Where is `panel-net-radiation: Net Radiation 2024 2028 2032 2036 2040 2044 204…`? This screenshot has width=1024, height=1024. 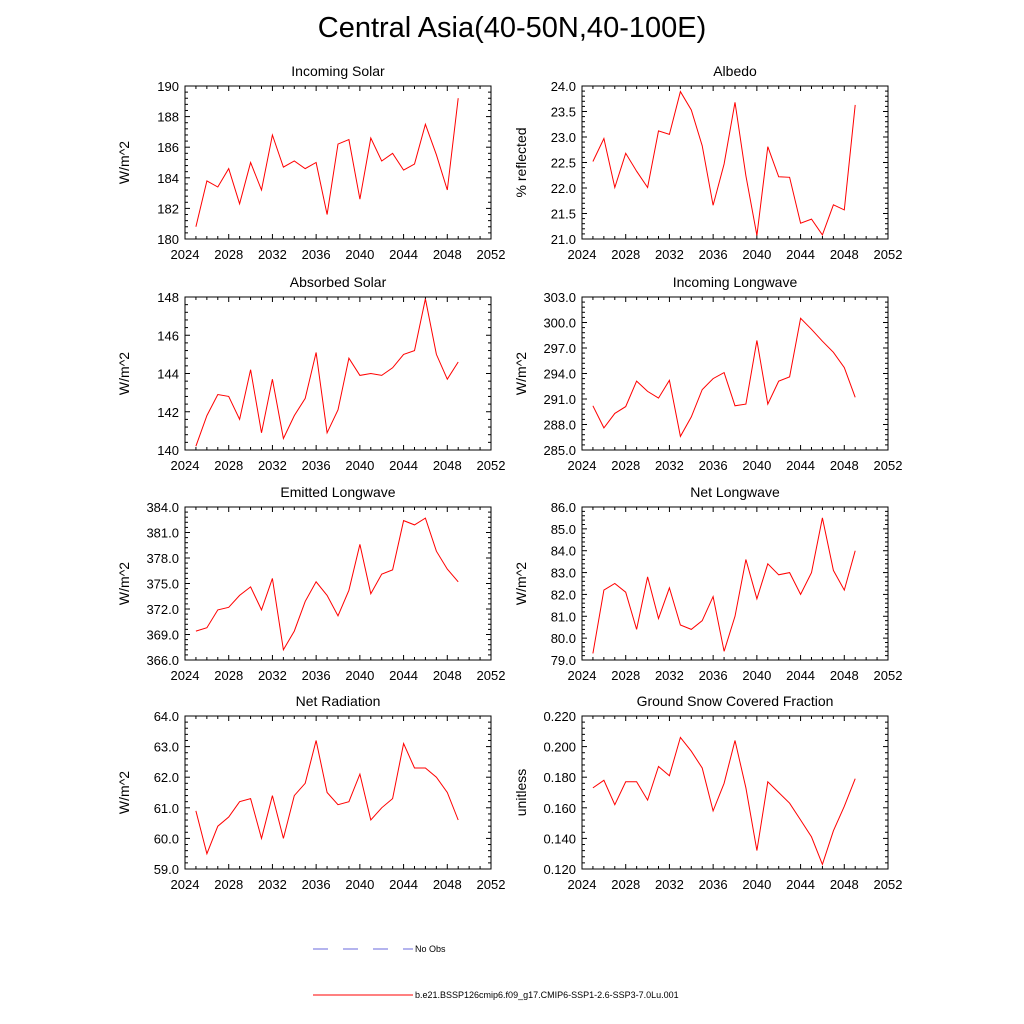
panel-net-radiation: Net Radiation 2024 2028 2032 2036 2040 2044 204… is located at coordinates (310, 792).